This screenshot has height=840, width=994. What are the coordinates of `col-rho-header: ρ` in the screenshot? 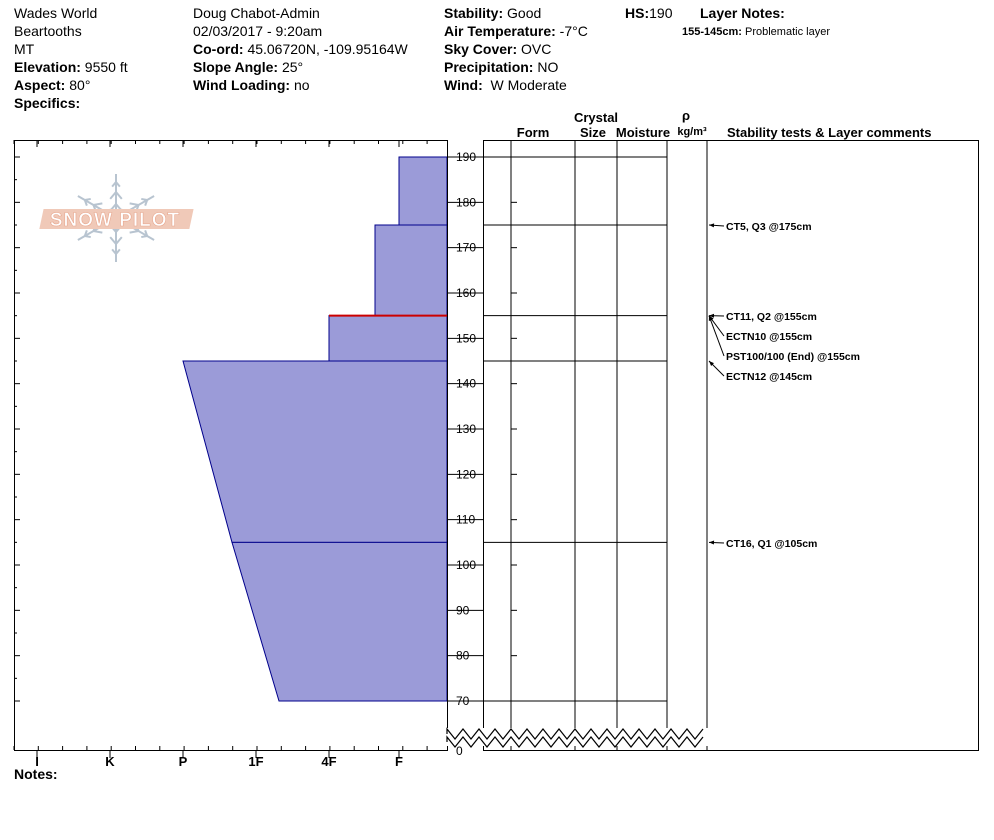 It's located at (686, 115).